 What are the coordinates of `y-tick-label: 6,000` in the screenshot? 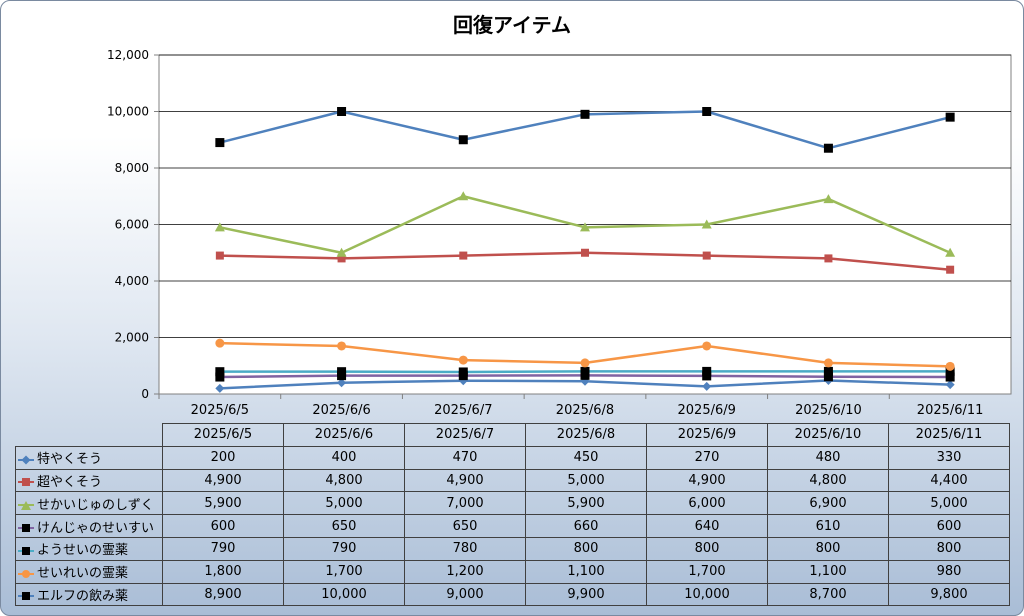 It's located at (132, 225).